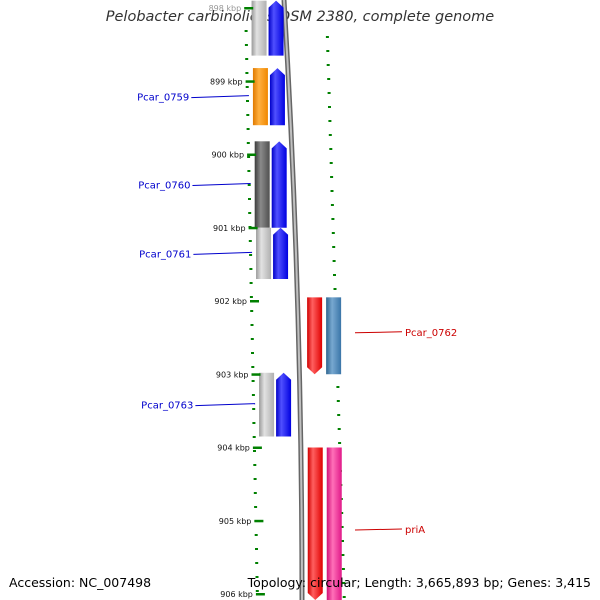  Describe the element at coordinates (233, 448) in the screenshot. I see `tick-label: 904 kbp` at that location.